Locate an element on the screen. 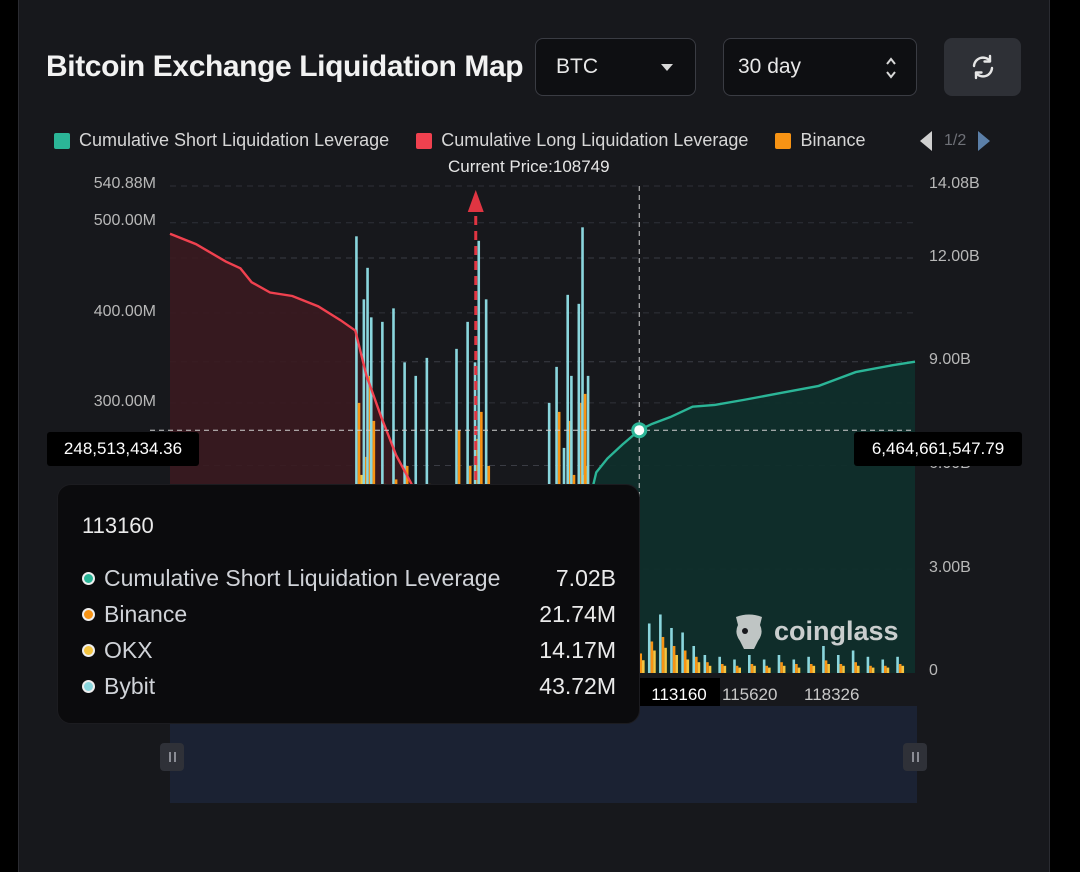 This screenshot has height=872, width=1080. x-axis-tick: 115620 is located at coordinates (750, 694).